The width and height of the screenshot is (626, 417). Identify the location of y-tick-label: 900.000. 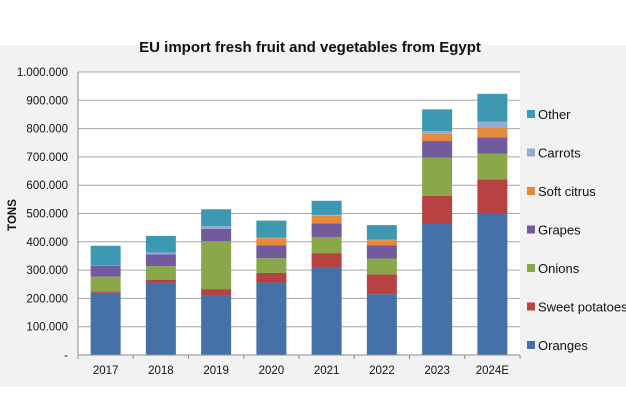
(47, 101).